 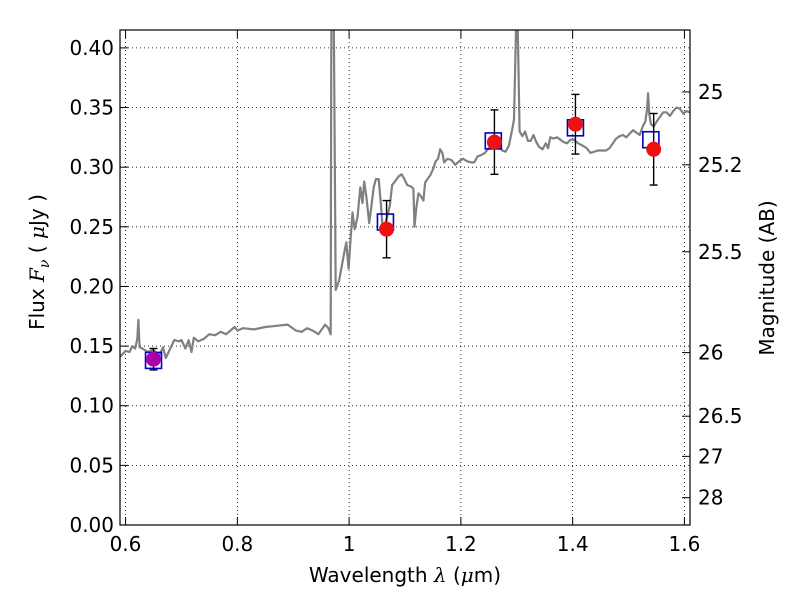 What do you see at coordinates (91, 227) in the screenshot?
I see `y-tick-label: 0.25` at bounding box center [91, 227].